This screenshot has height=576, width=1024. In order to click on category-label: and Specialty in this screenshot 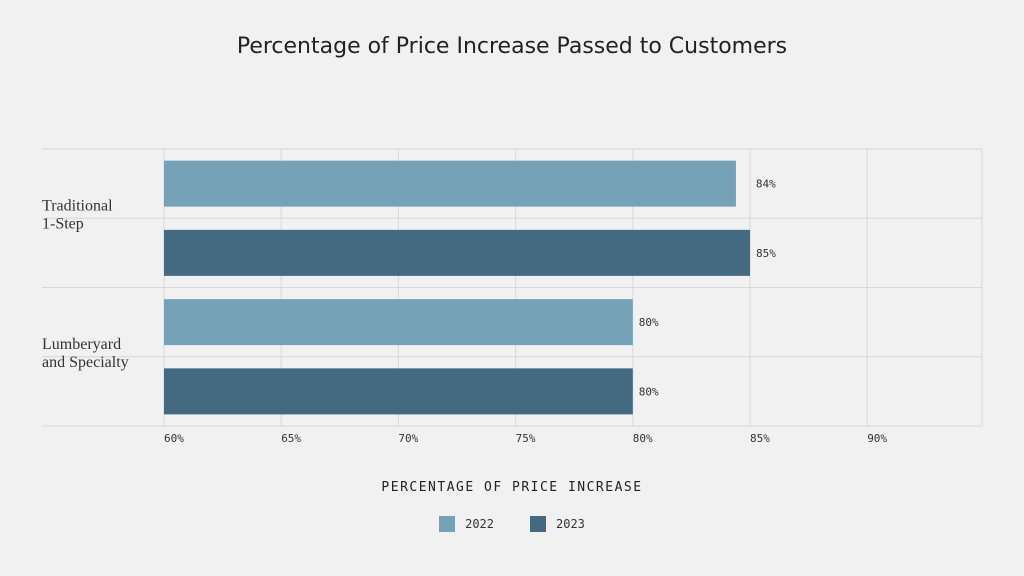, I will do `click(85, 362)`.